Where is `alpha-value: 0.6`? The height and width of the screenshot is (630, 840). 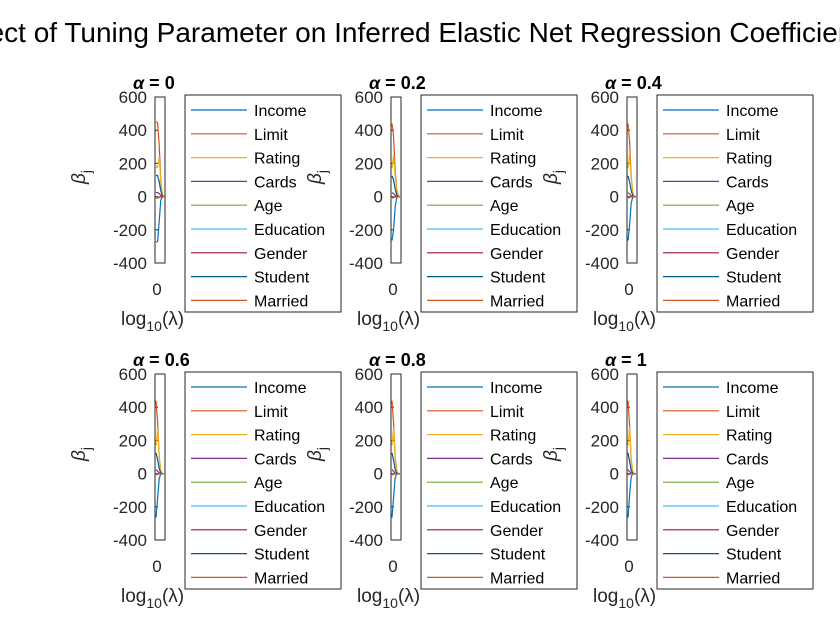 alpha-value: 0.6 is located at coordinates (177, 360).